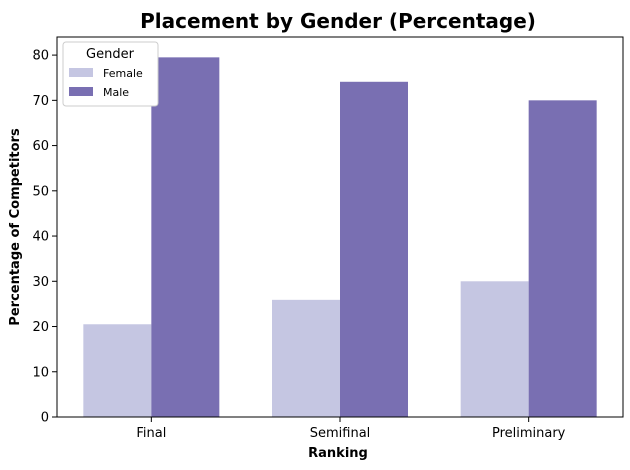 This screenshot has width=630, height=470. Describe the element at coordinates (40, 372) in the screenshot. I see `y-tick-label: 10` at that location.